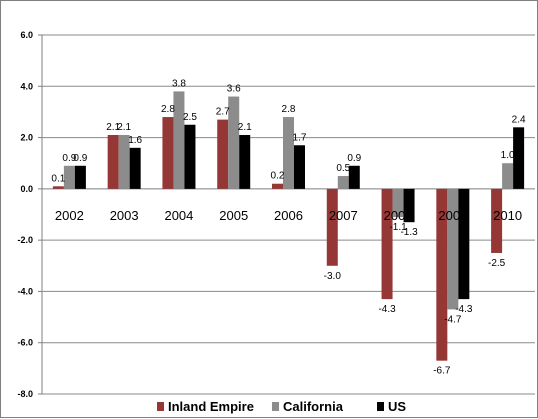 Image resolution: width=538 pixels, height=419 pixels. I want to click on data-label-inland-empire-2002: 0.1, so click(58, 178).